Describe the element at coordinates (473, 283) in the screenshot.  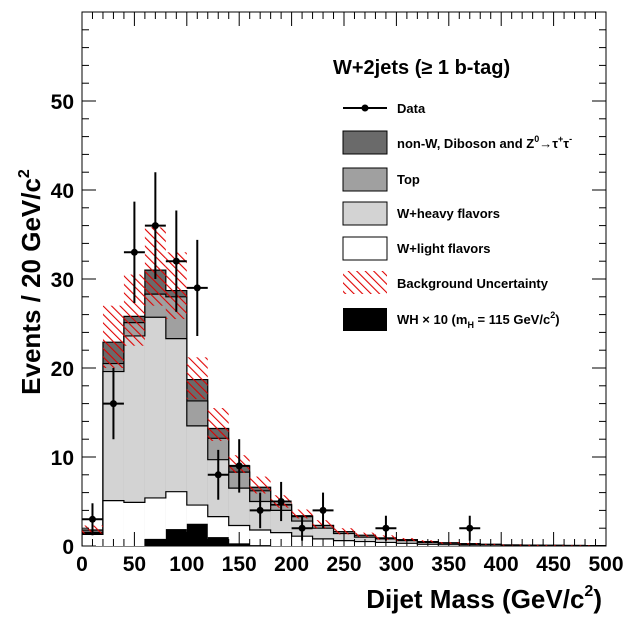
I see `legend-label-uncertainty: Background Uncertainty` at that location.